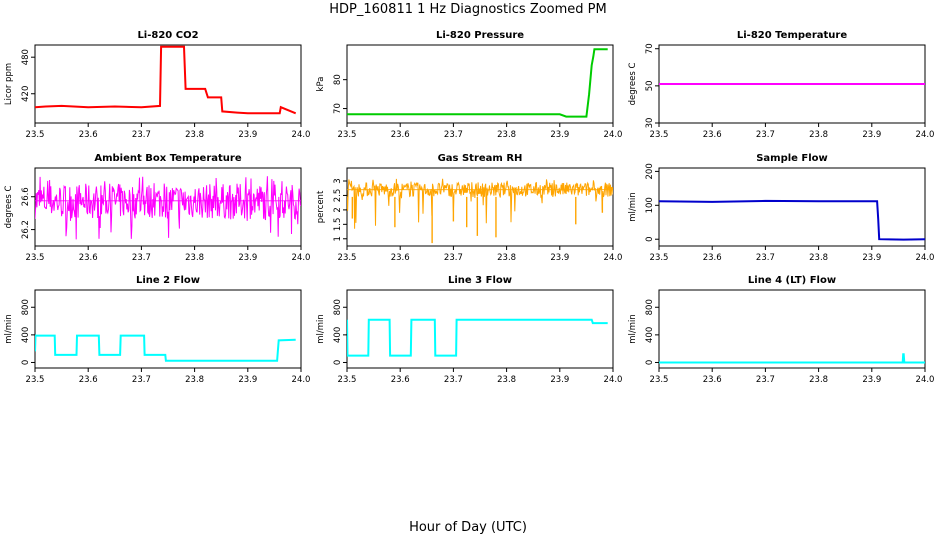  What do you see at coordinates (400, 380) in the screenshot?
I see `line-3-flow-xtick-label: 23.6` at bounding box center [400, 380].